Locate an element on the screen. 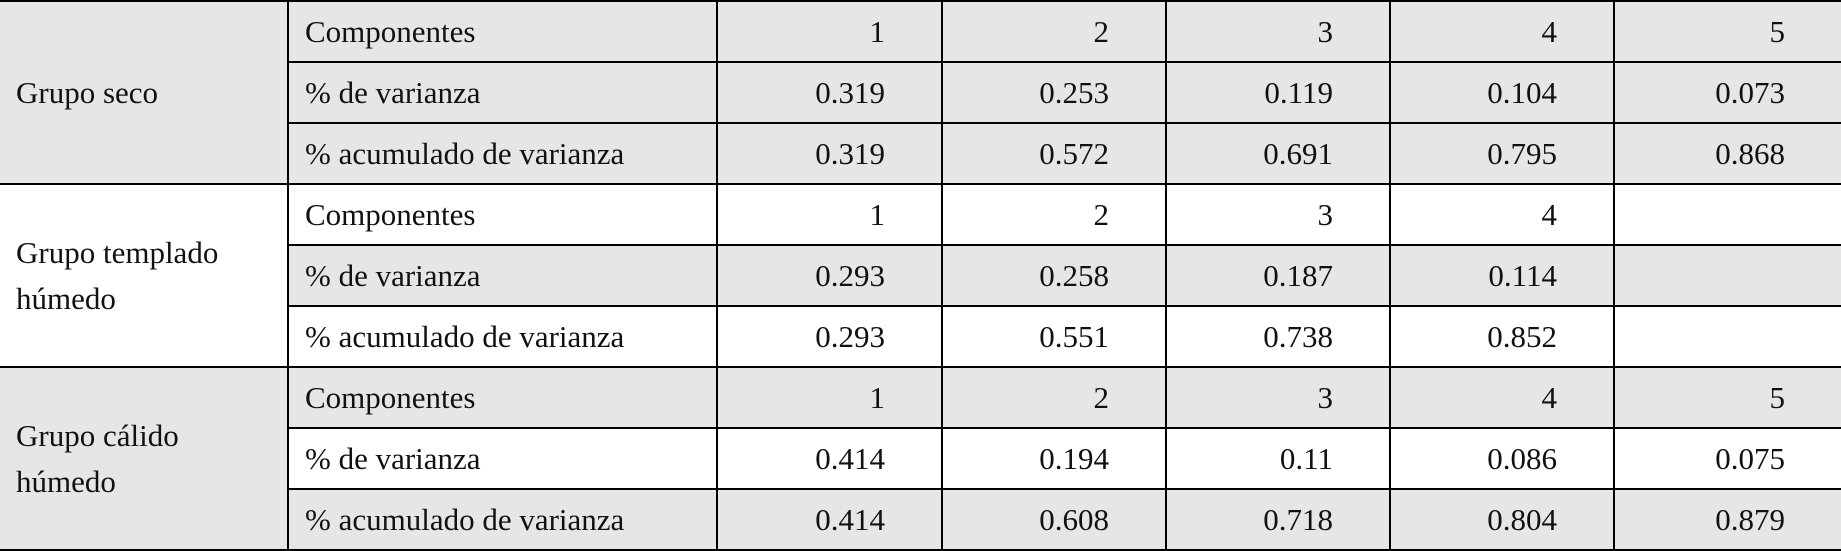 The image size is (1841, 551). value-cell: 0.691 is located at coordinates (1278, 153).